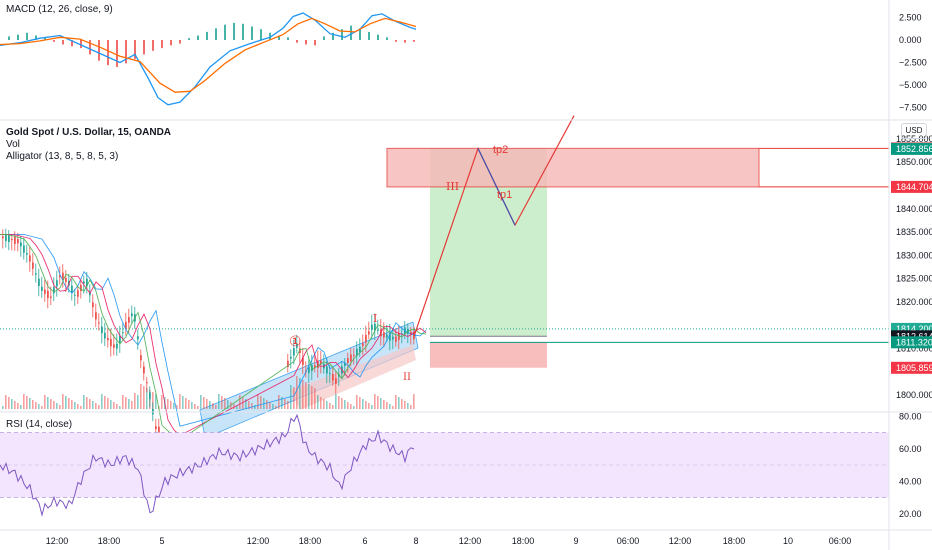 This screenshot has width=932, height=550. I want to click on currency-button: USD, so click(914, 131).